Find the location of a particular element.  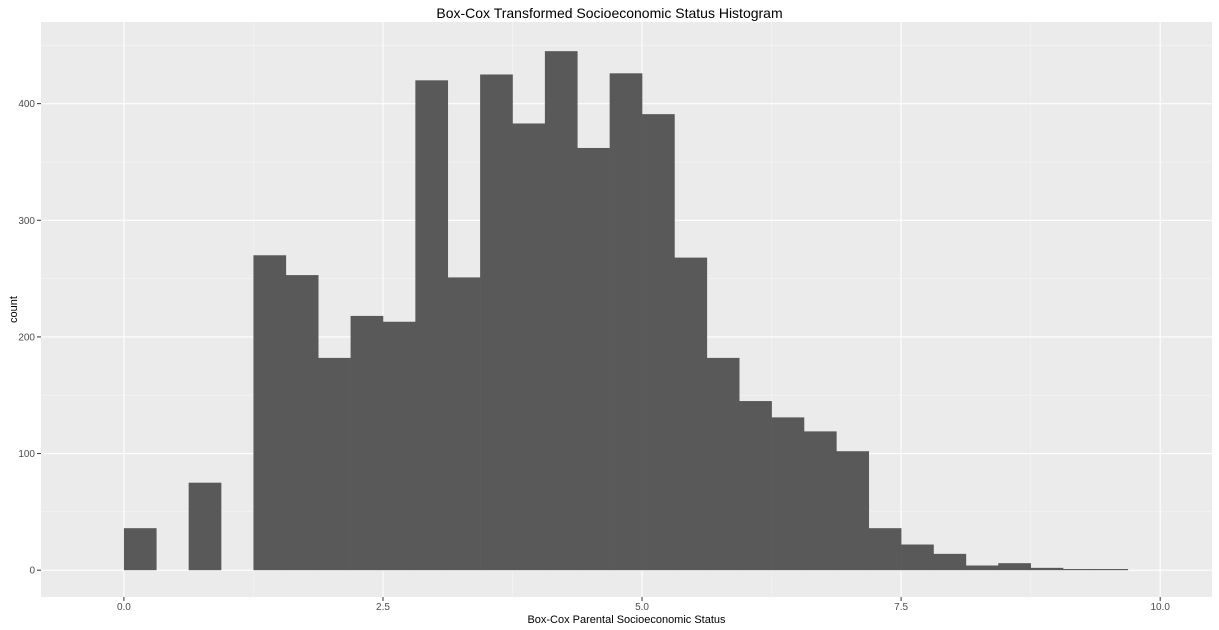

y-tick-label: 400 is located at coordinates (26, 104).